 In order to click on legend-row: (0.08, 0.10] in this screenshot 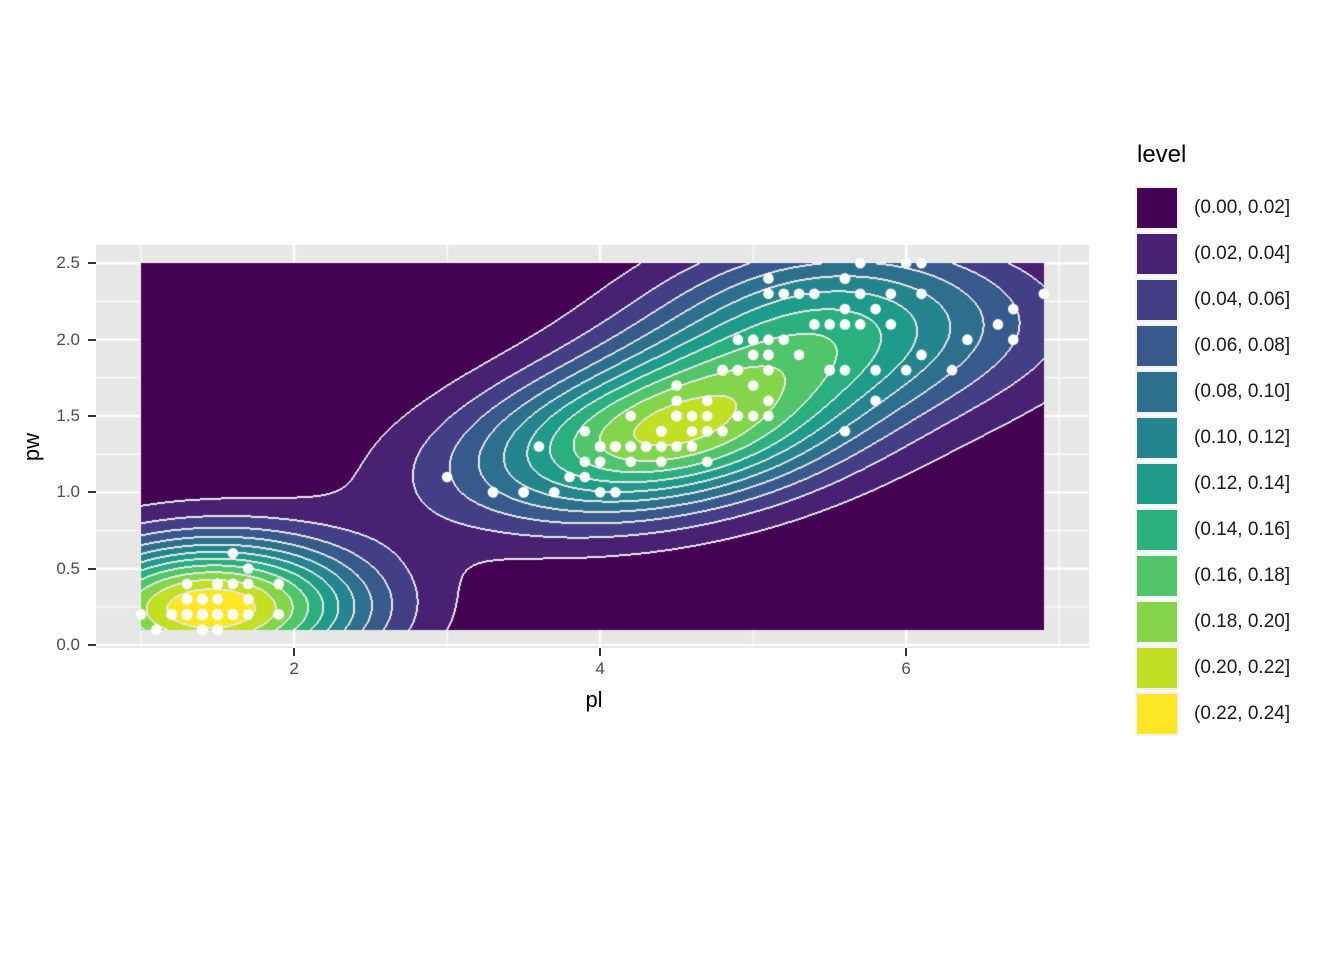, I will do `click(1212, 392)`.